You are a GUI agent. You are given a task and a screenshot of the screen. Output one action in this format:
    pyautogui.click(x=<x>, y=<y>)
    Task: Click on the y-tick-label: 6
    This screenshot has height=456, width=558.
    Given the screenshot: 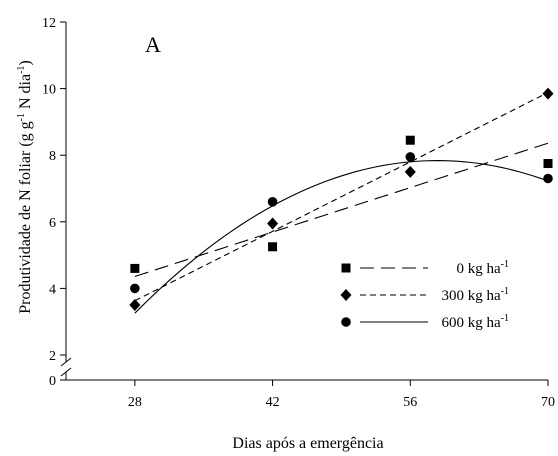 What is the action you would take?
    pyautogui.click(x=52, y=223)
    